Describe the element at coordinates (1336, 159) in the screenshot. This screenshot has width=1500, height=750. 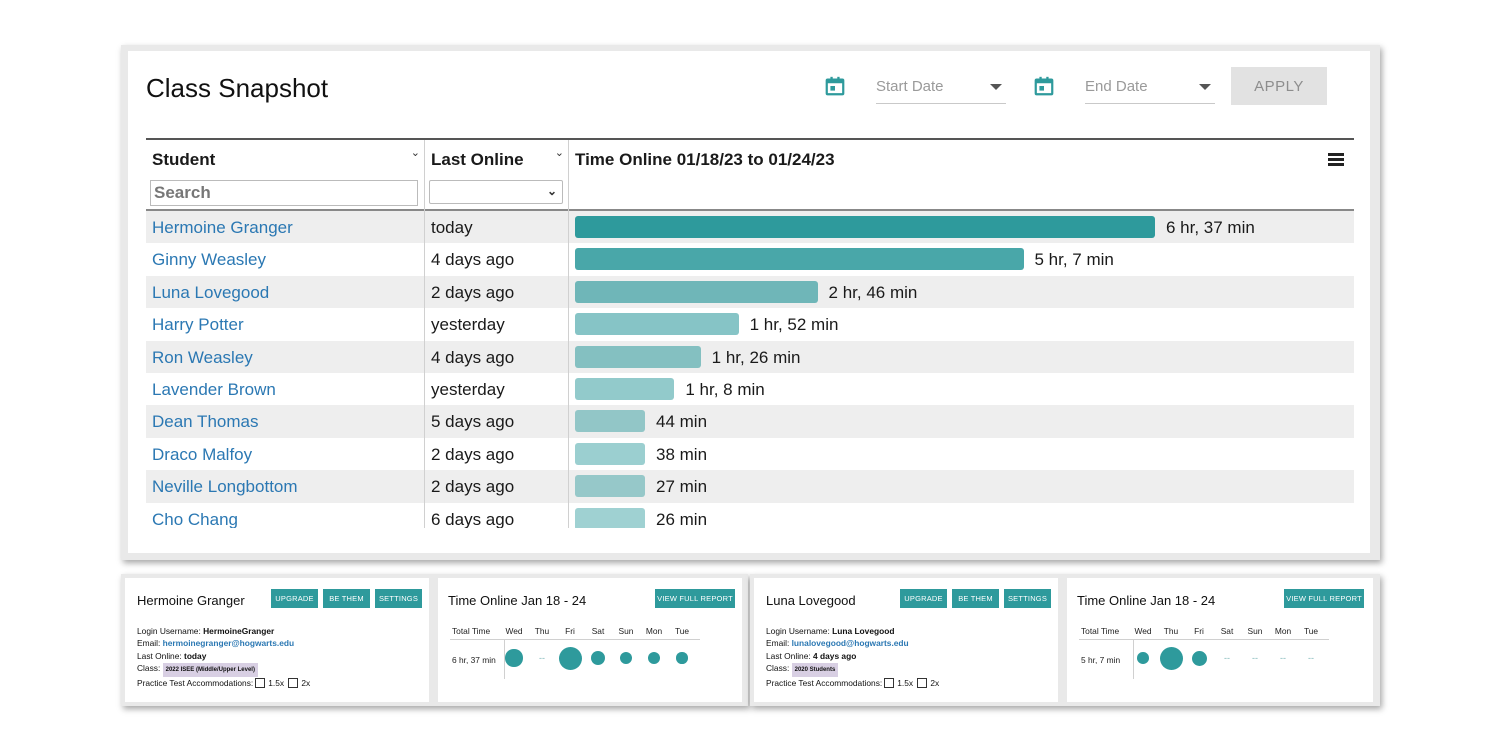
I see `hamburger-menu-icon` at that location.